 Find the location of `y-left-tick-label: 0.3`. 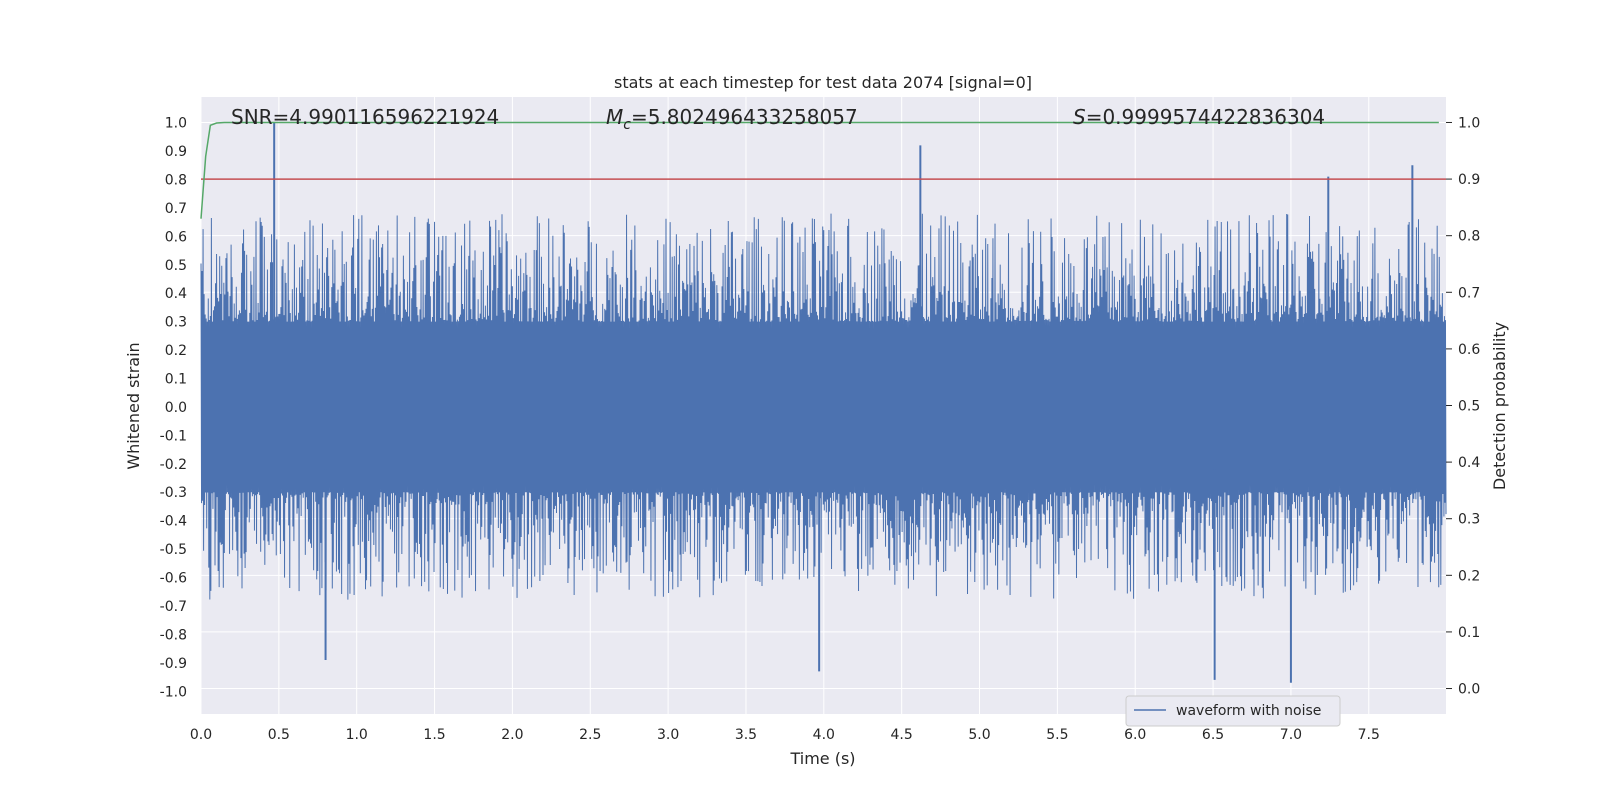

y-left-tick-label: 0.3 is located at coordinates (176, 323).